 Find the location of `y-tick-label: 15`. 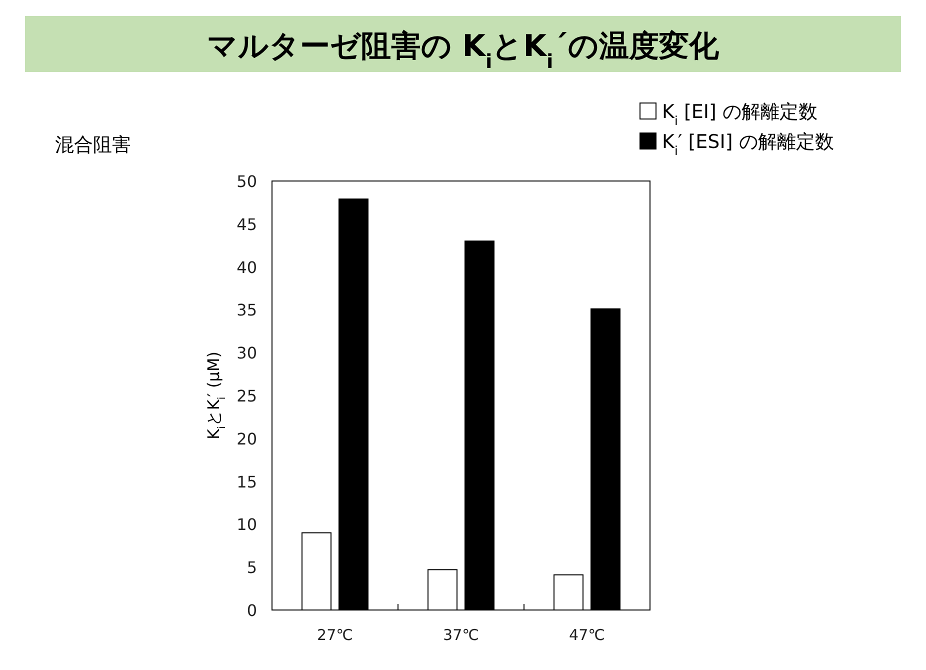

y-tick-label: 15 is located at coordinates (246, 482).